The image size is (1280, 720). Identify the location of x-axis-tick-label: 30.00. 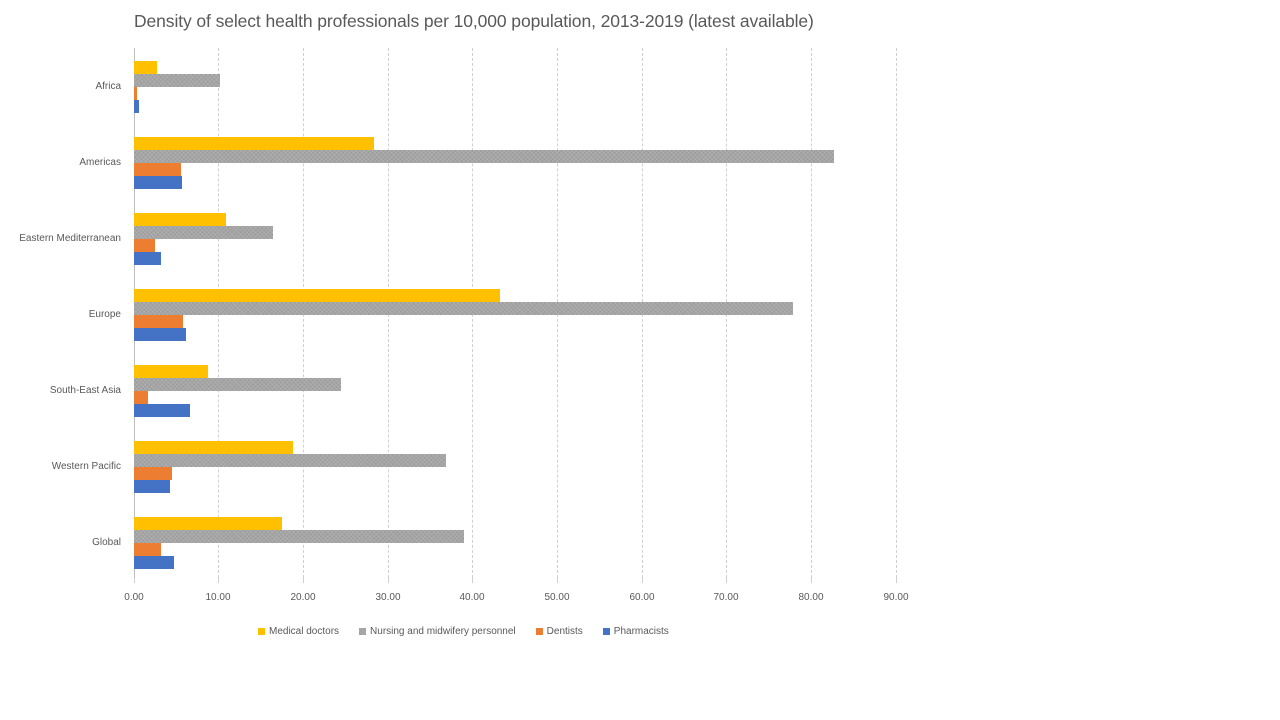
(388, 597).